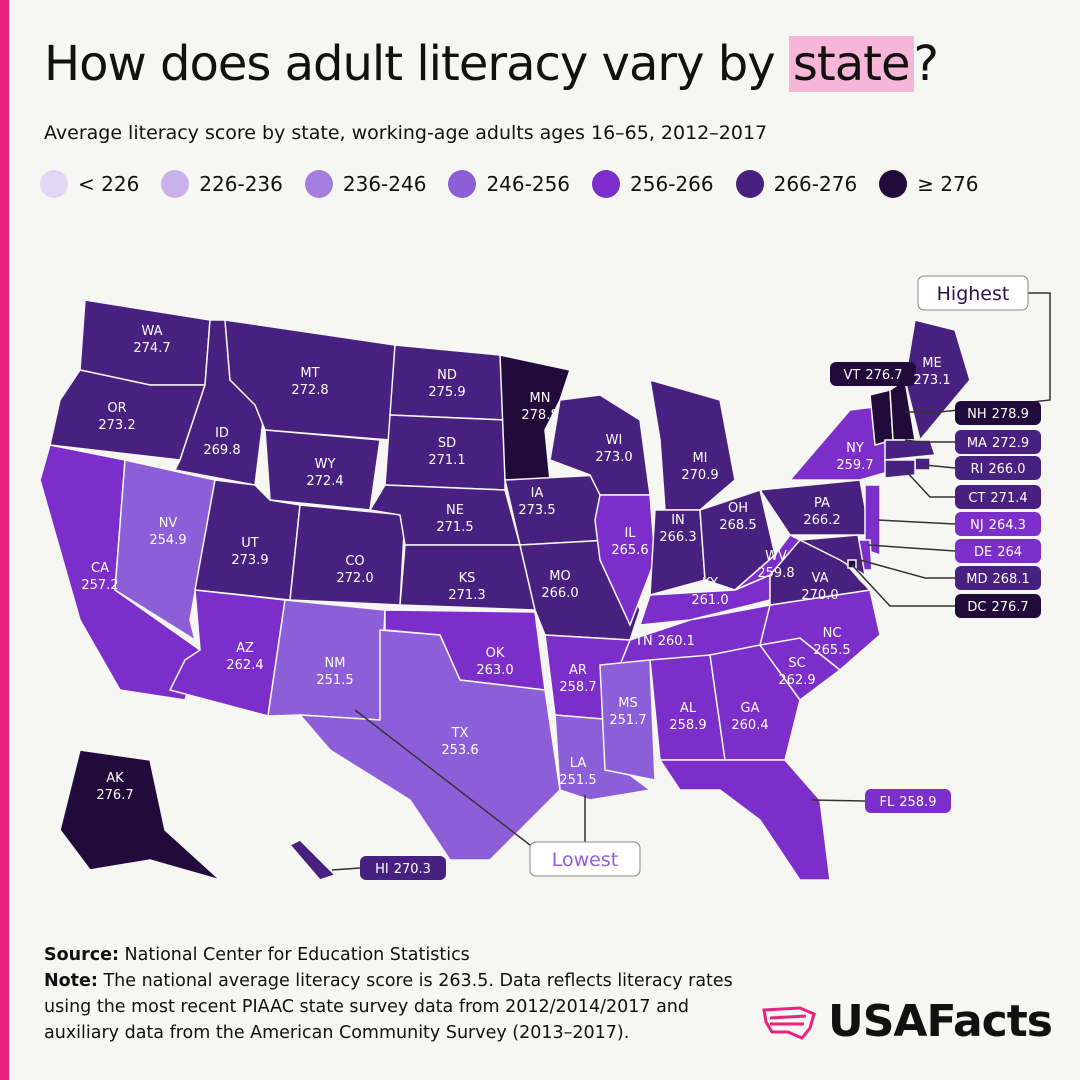 This screenshot has width=1080, height=1080. What do you see at coordinates (699, 458) in the screenshot?
I see `state-abbr: MI` at bounding box center [699, 458].